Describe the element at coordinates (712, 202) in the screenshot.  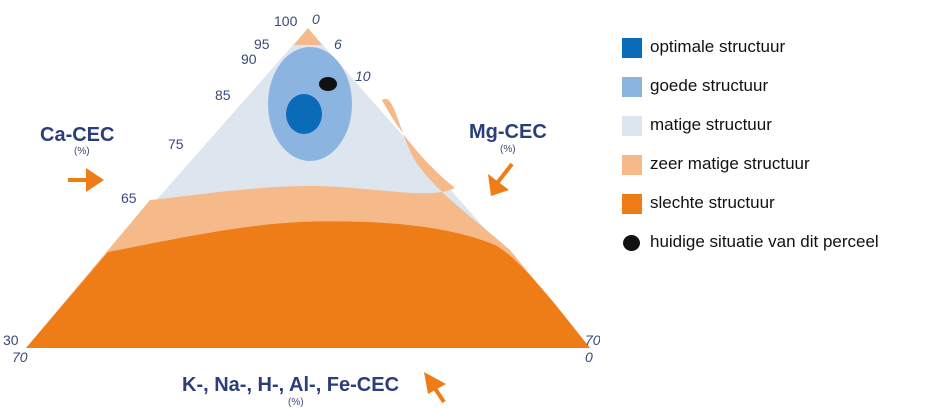
I see `legend-label: slechte structuur` at that location.